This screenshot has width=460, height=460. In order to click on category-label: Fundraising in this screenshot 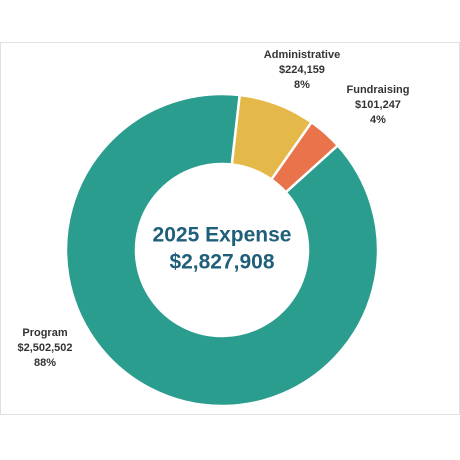, I will do `click(378, 90)`.